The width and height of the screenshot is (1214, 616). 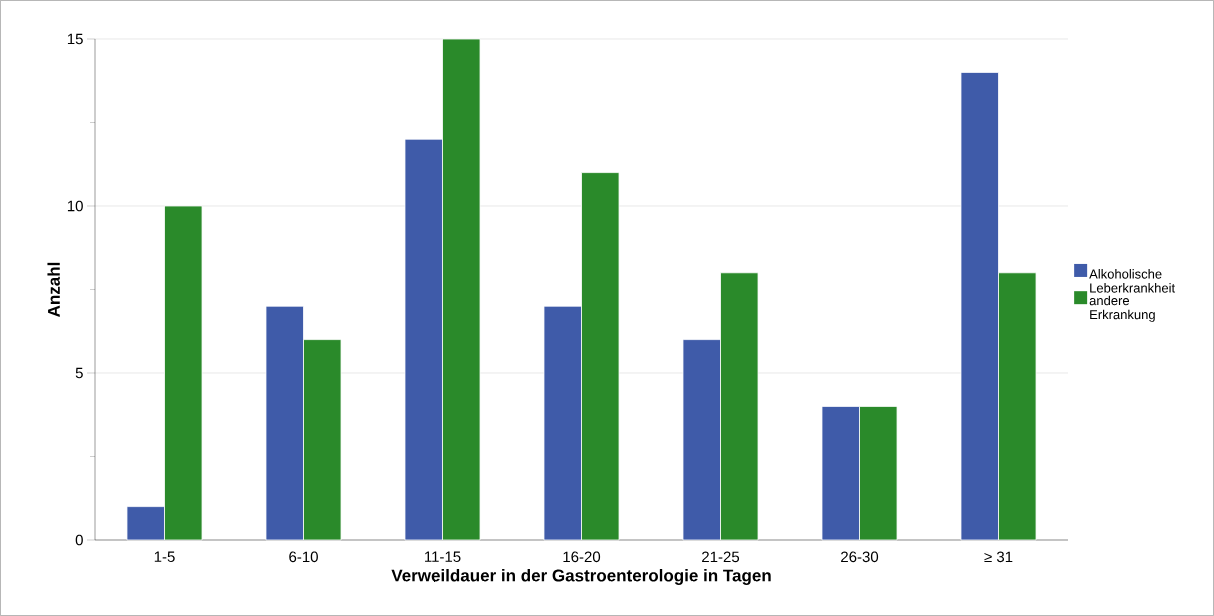 I want to click on y-axis-title: Anzahl, so click(x=53, y=289).